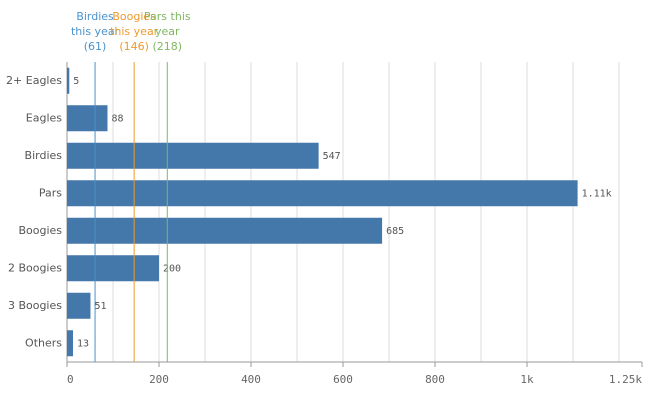  Describe the element at coordinates (34, 80) in the screenshot. I see `y-tick-label: 2+ Eagles` at that location.